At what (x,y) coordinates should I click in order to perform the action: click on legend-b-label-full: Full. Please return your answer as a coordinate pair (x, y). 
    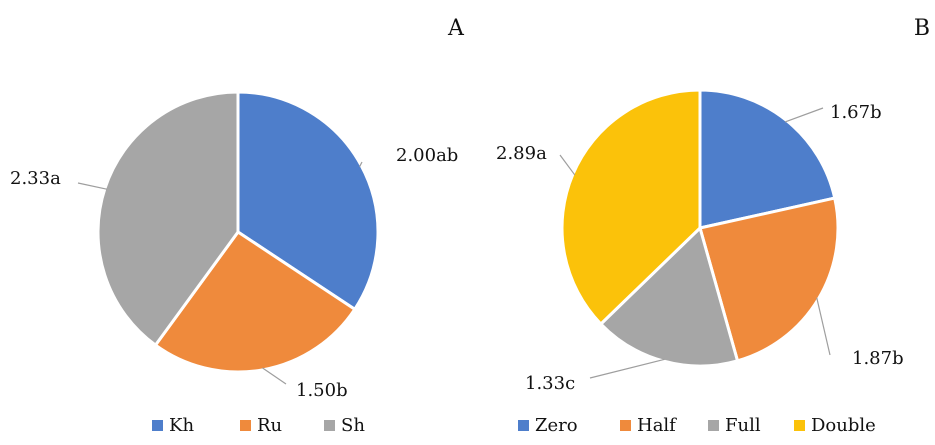
    Looking at the image, I should click on (743, 425).